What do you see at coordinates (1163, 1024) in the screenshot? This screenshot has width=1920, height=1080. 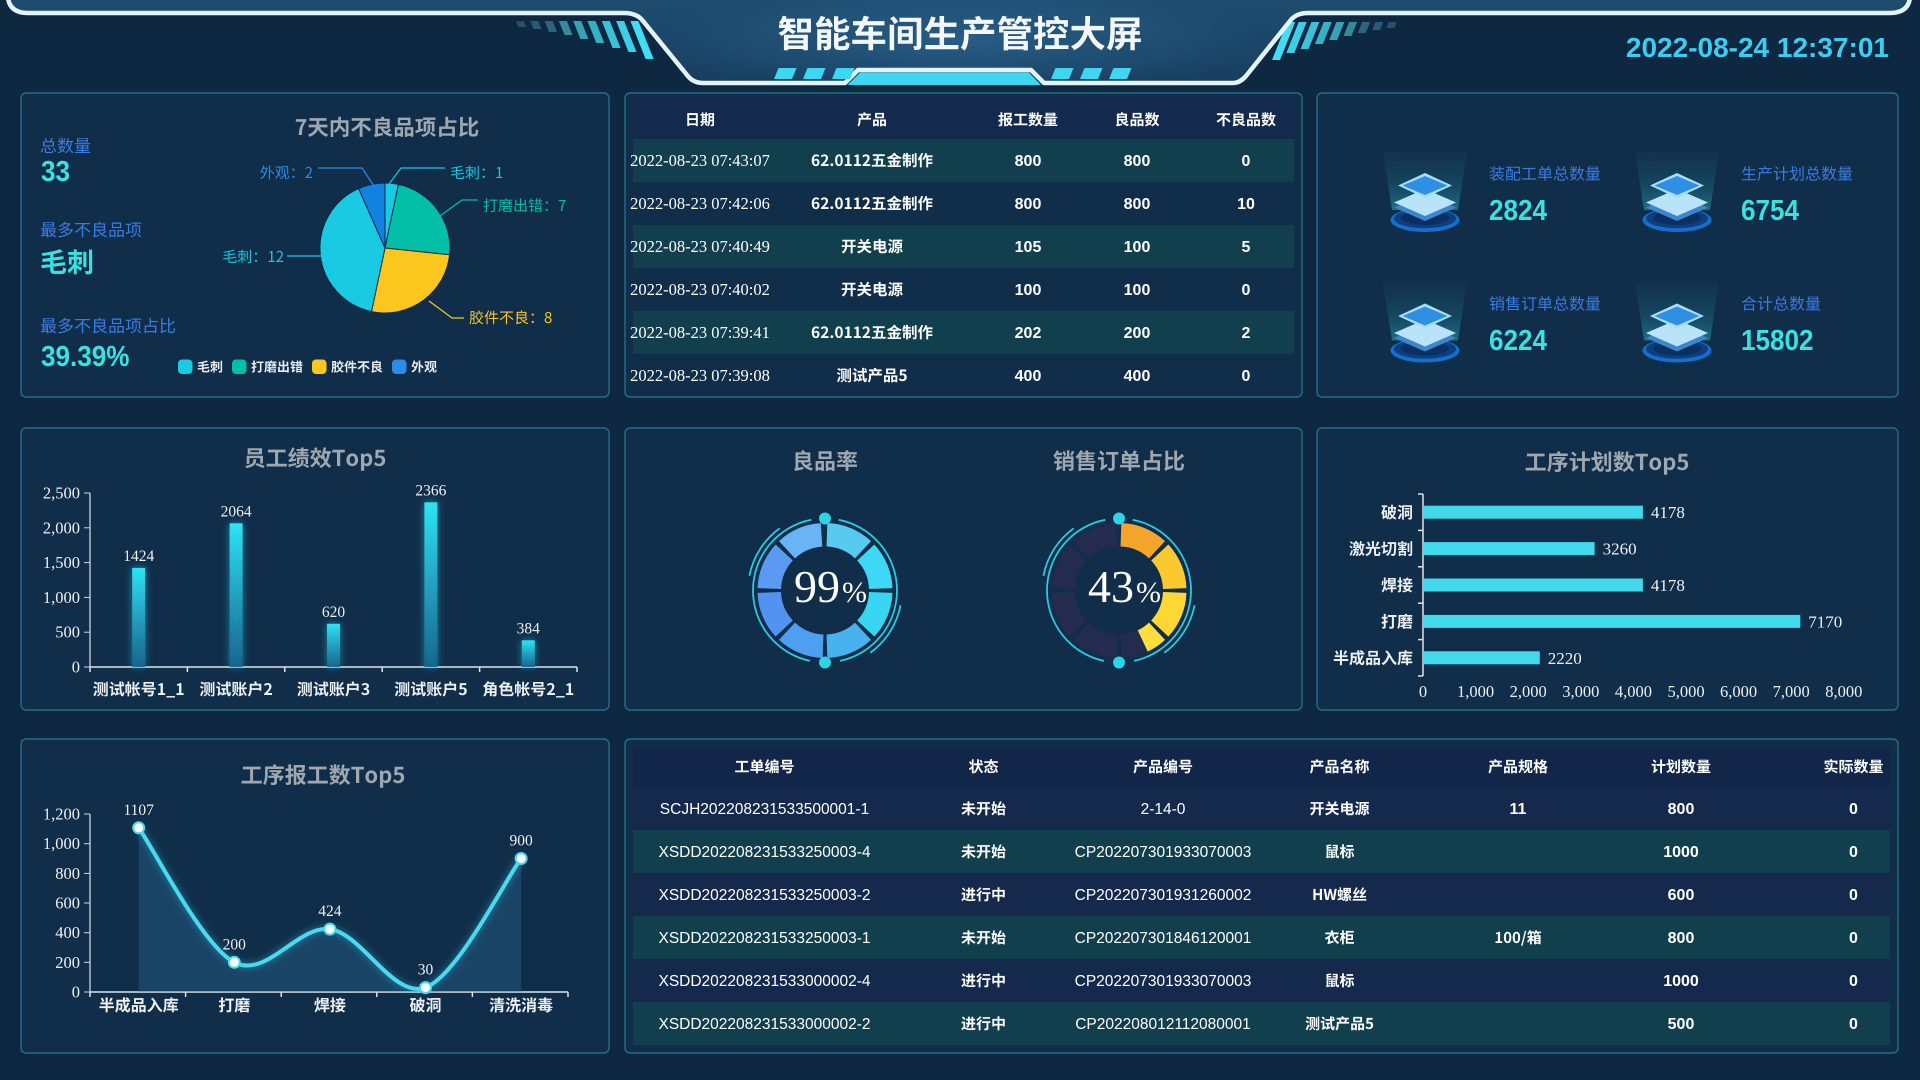 I see `svg-text: CP202208012112080001` at bounding box center [1163, 1024].